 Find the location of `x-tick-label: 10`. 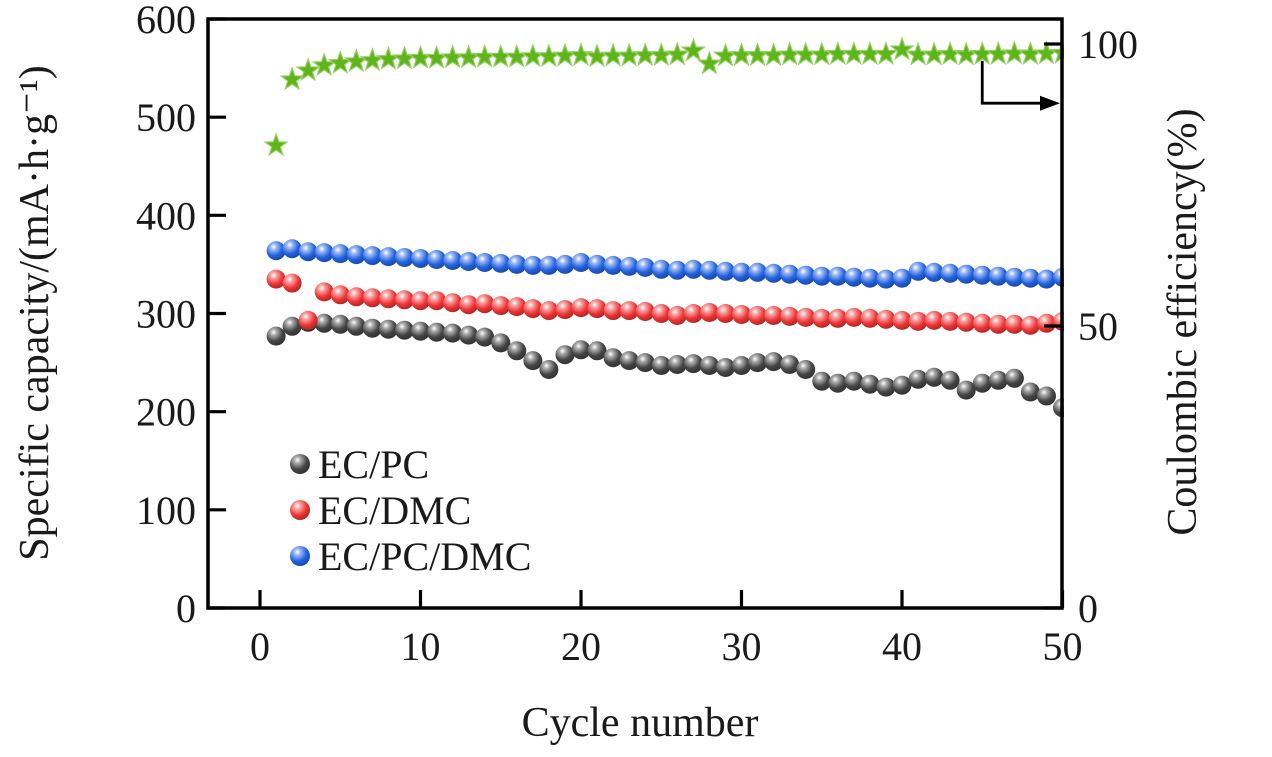

x-tick-label: 10 is located at coordinates (421, 646).